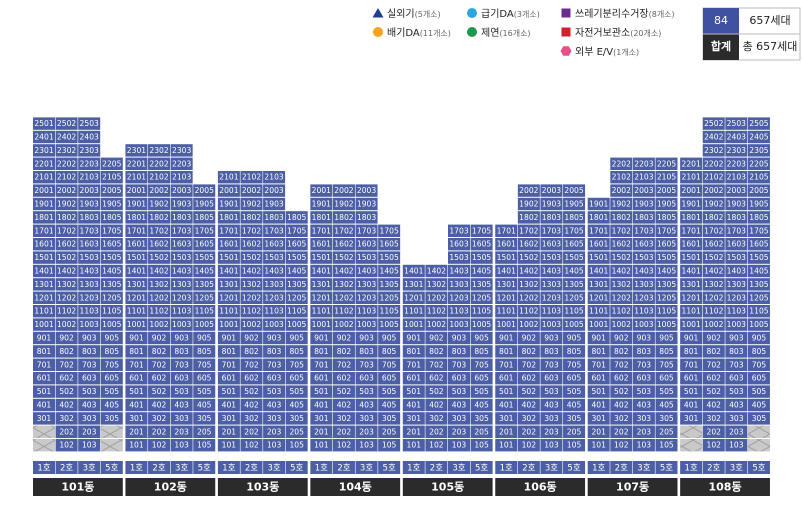  I want to click on unit-label: 1101, so click(321, 311).